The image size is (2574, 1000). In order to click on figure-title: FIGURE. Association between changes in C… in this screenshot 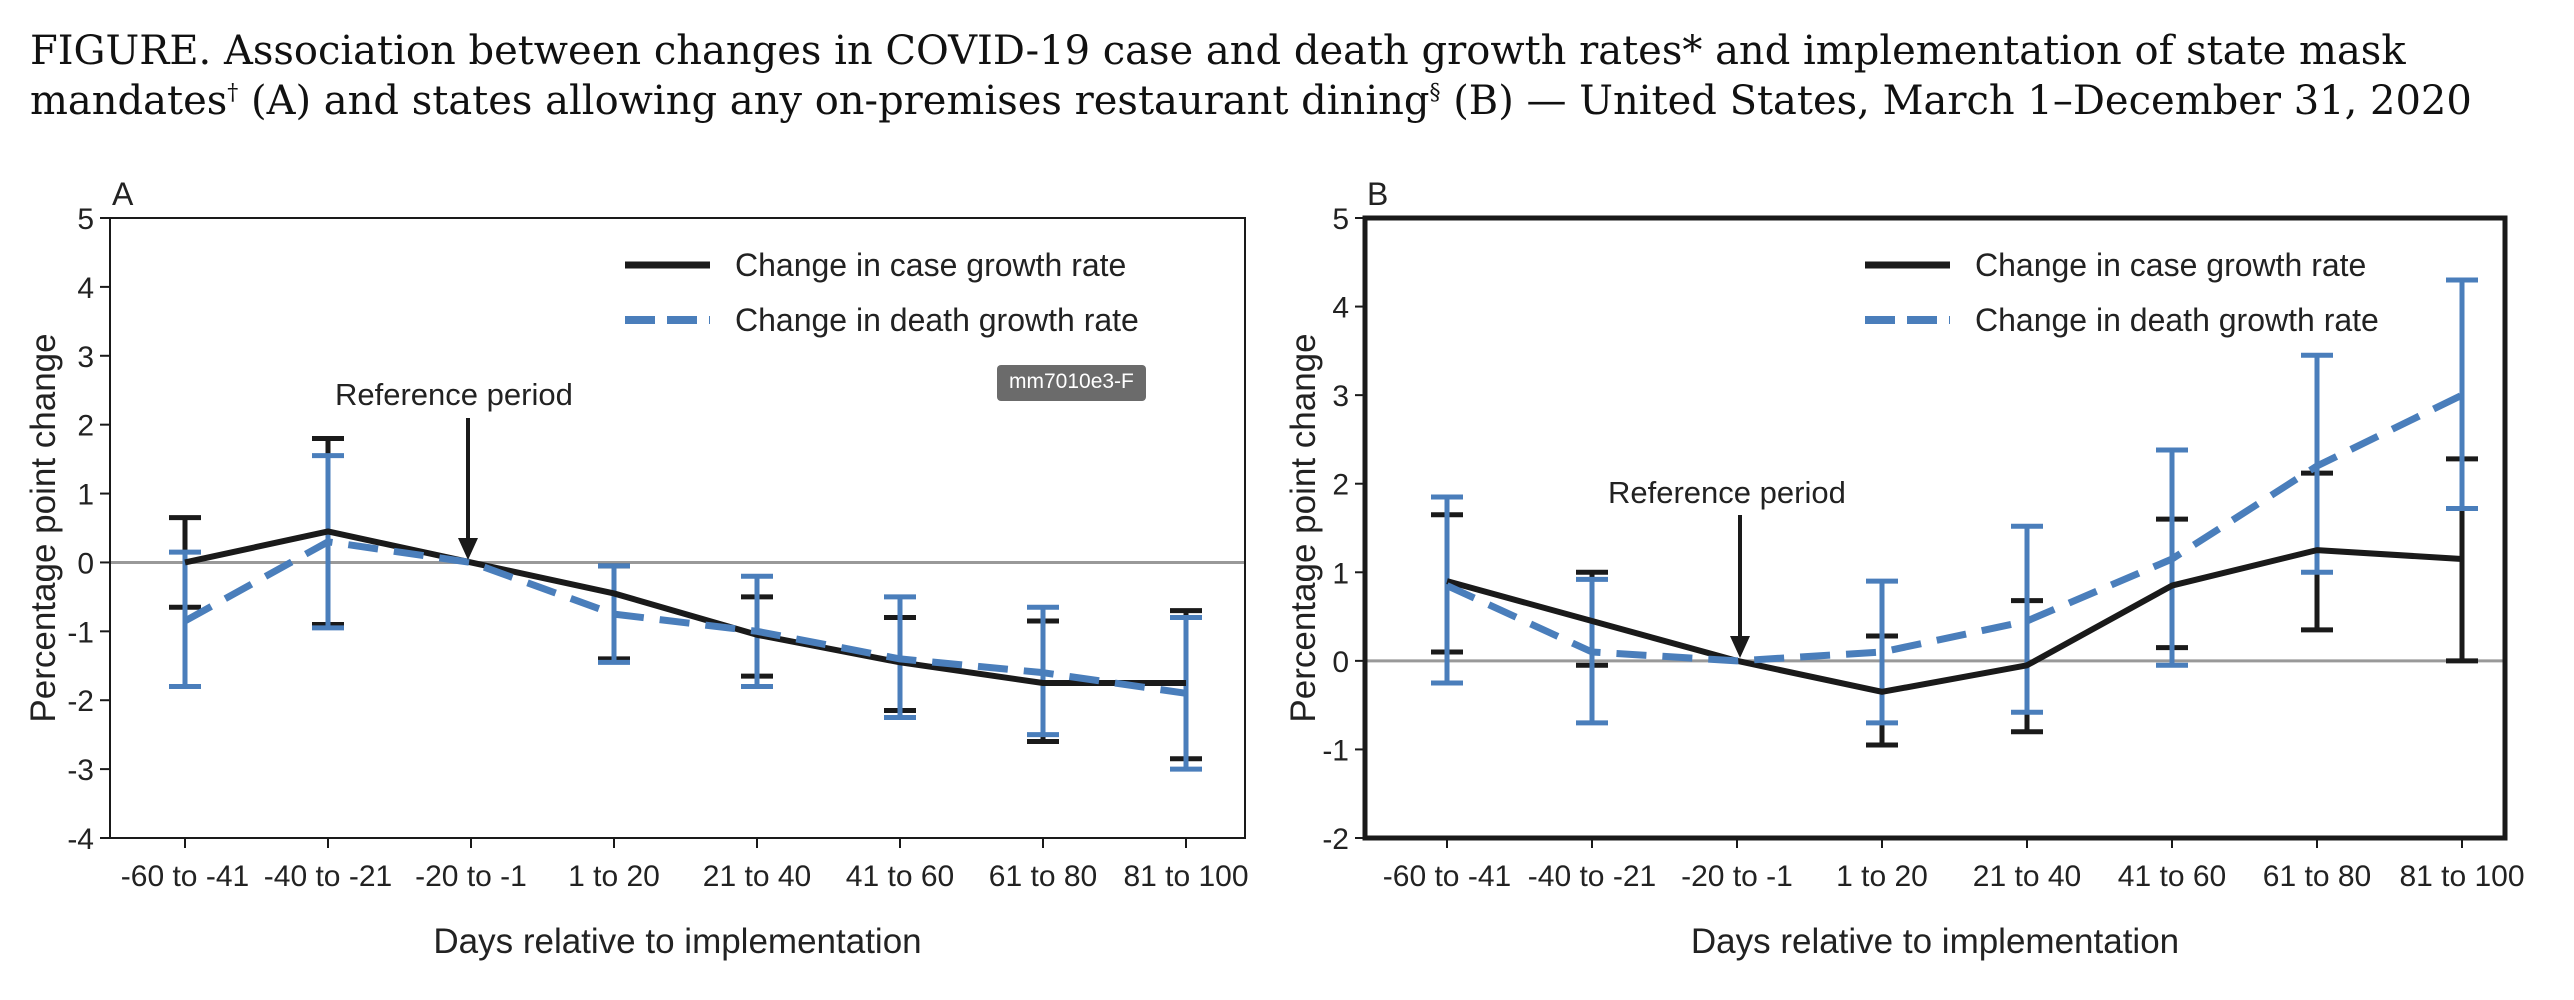, I will do `click(1290, 76)`.